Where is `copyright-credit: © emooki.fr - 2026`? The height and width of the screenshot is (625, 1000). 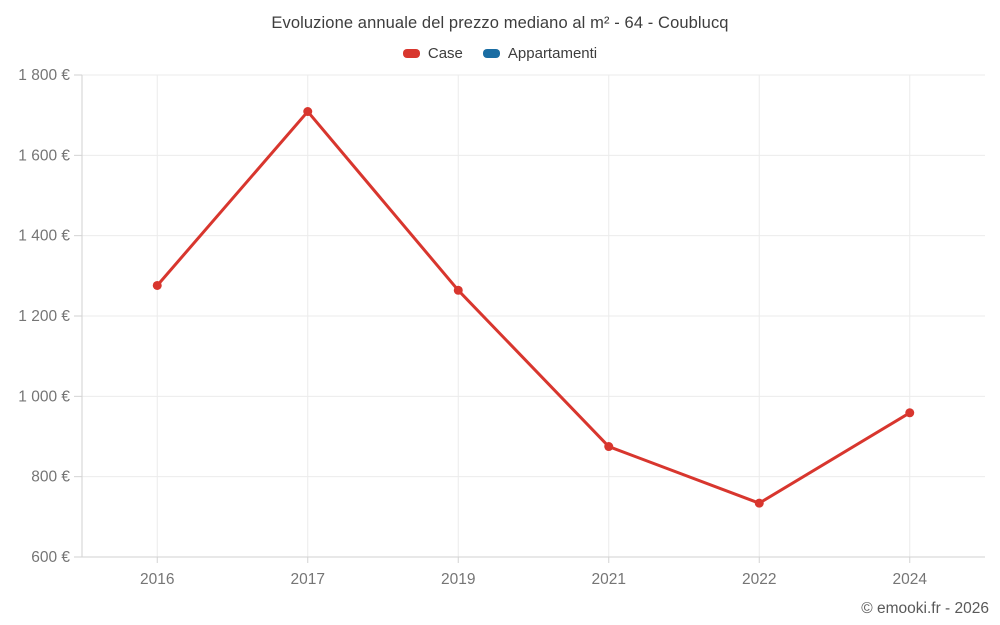
copyright-credit: © emooki.fr - 2026 is located at coordinates (925, 608).